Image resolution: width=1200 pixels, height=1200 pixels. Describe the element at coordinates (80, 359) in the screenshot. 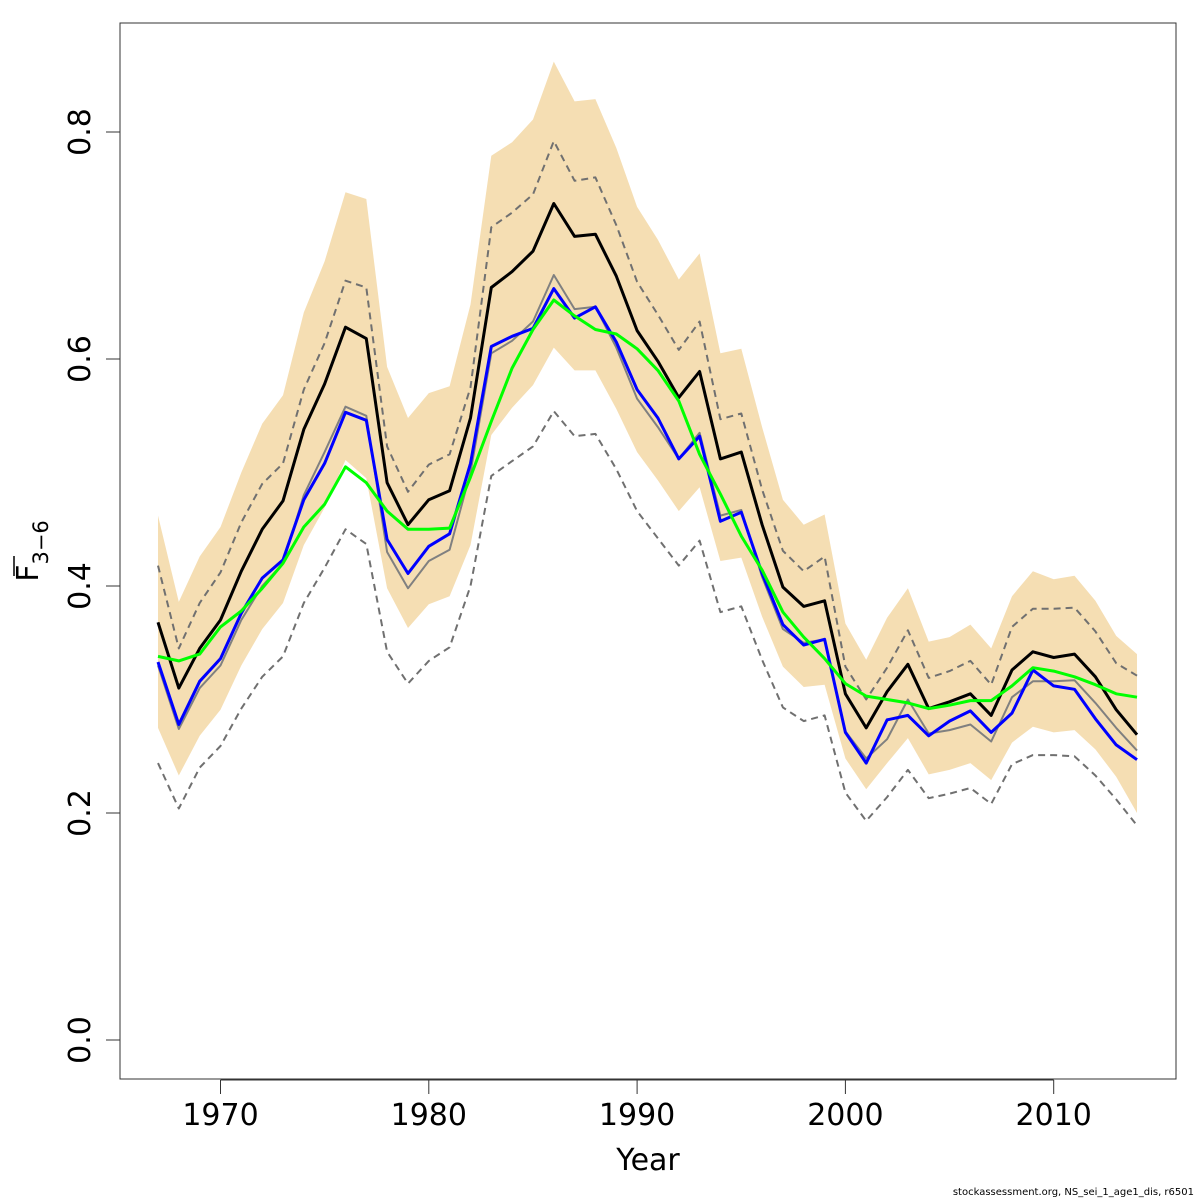

I see `y-tick-label-0.6: 0.6` at that location.